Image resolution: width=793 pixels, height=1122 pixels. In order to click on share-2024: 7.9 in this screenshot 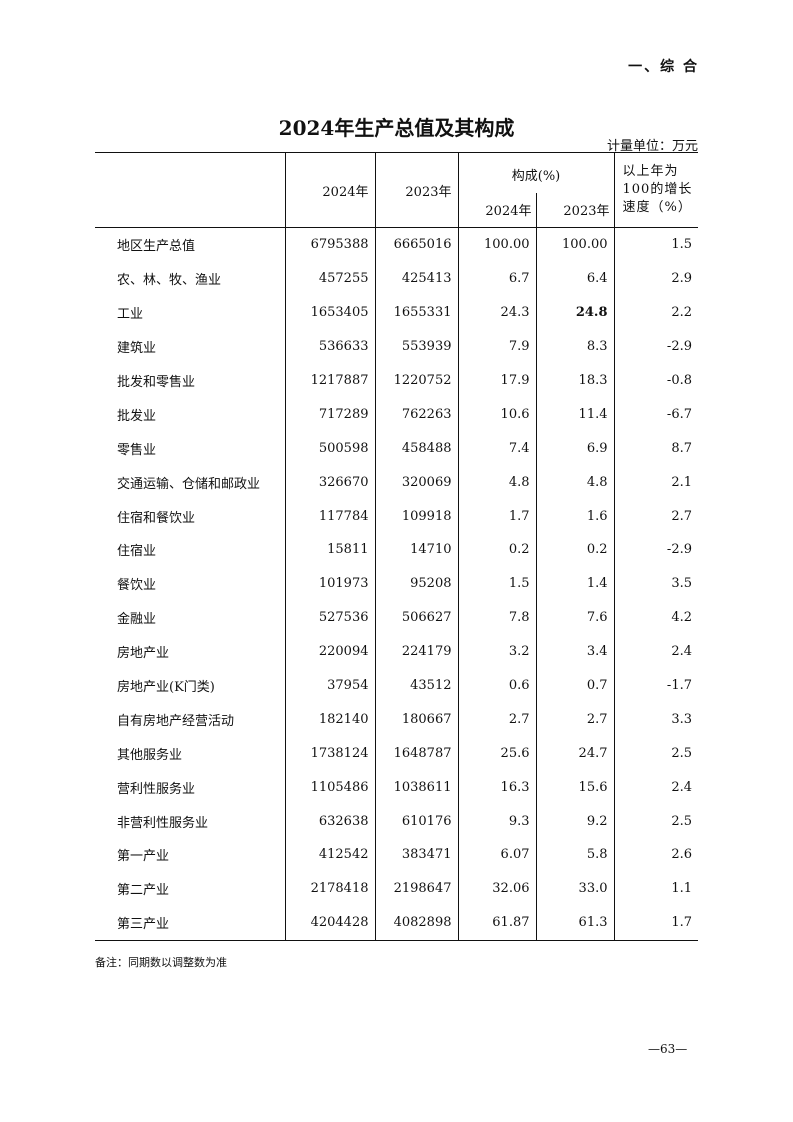, I will do `click(496, 346)`.